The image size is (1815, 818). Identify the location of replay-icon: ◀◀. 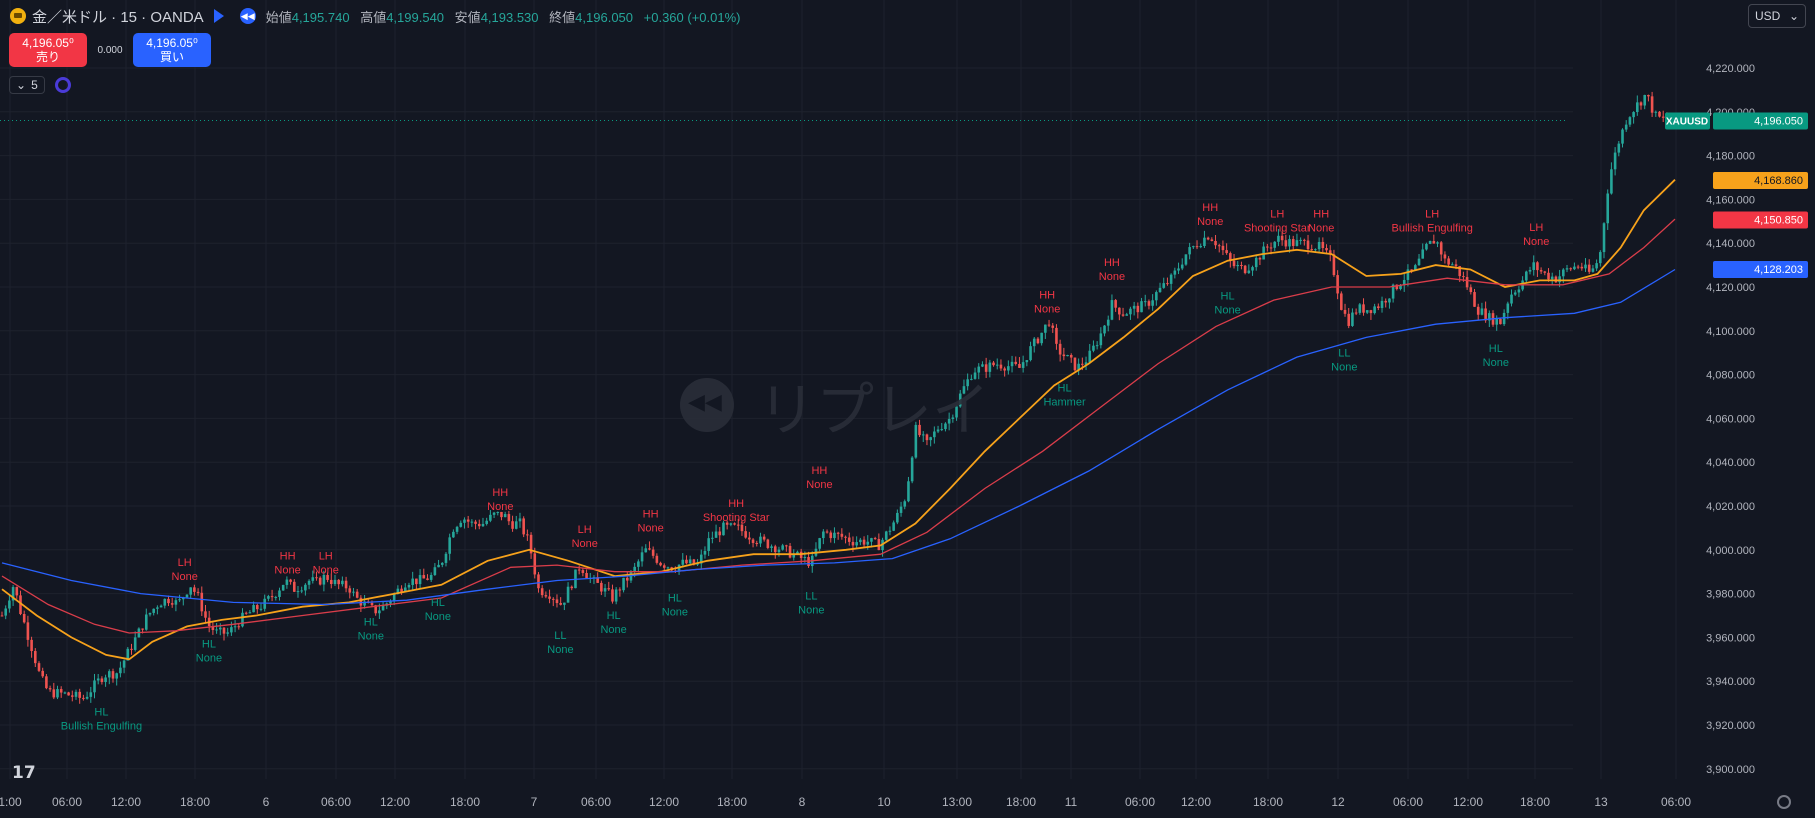
(247, 16).